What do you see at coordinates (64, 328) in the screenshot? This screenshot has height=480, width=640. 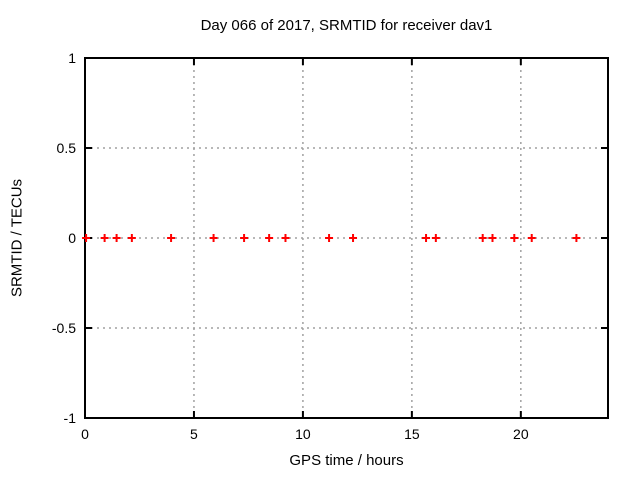 I see `y-tick-label: -0.5` at bounding box center [64, 328].